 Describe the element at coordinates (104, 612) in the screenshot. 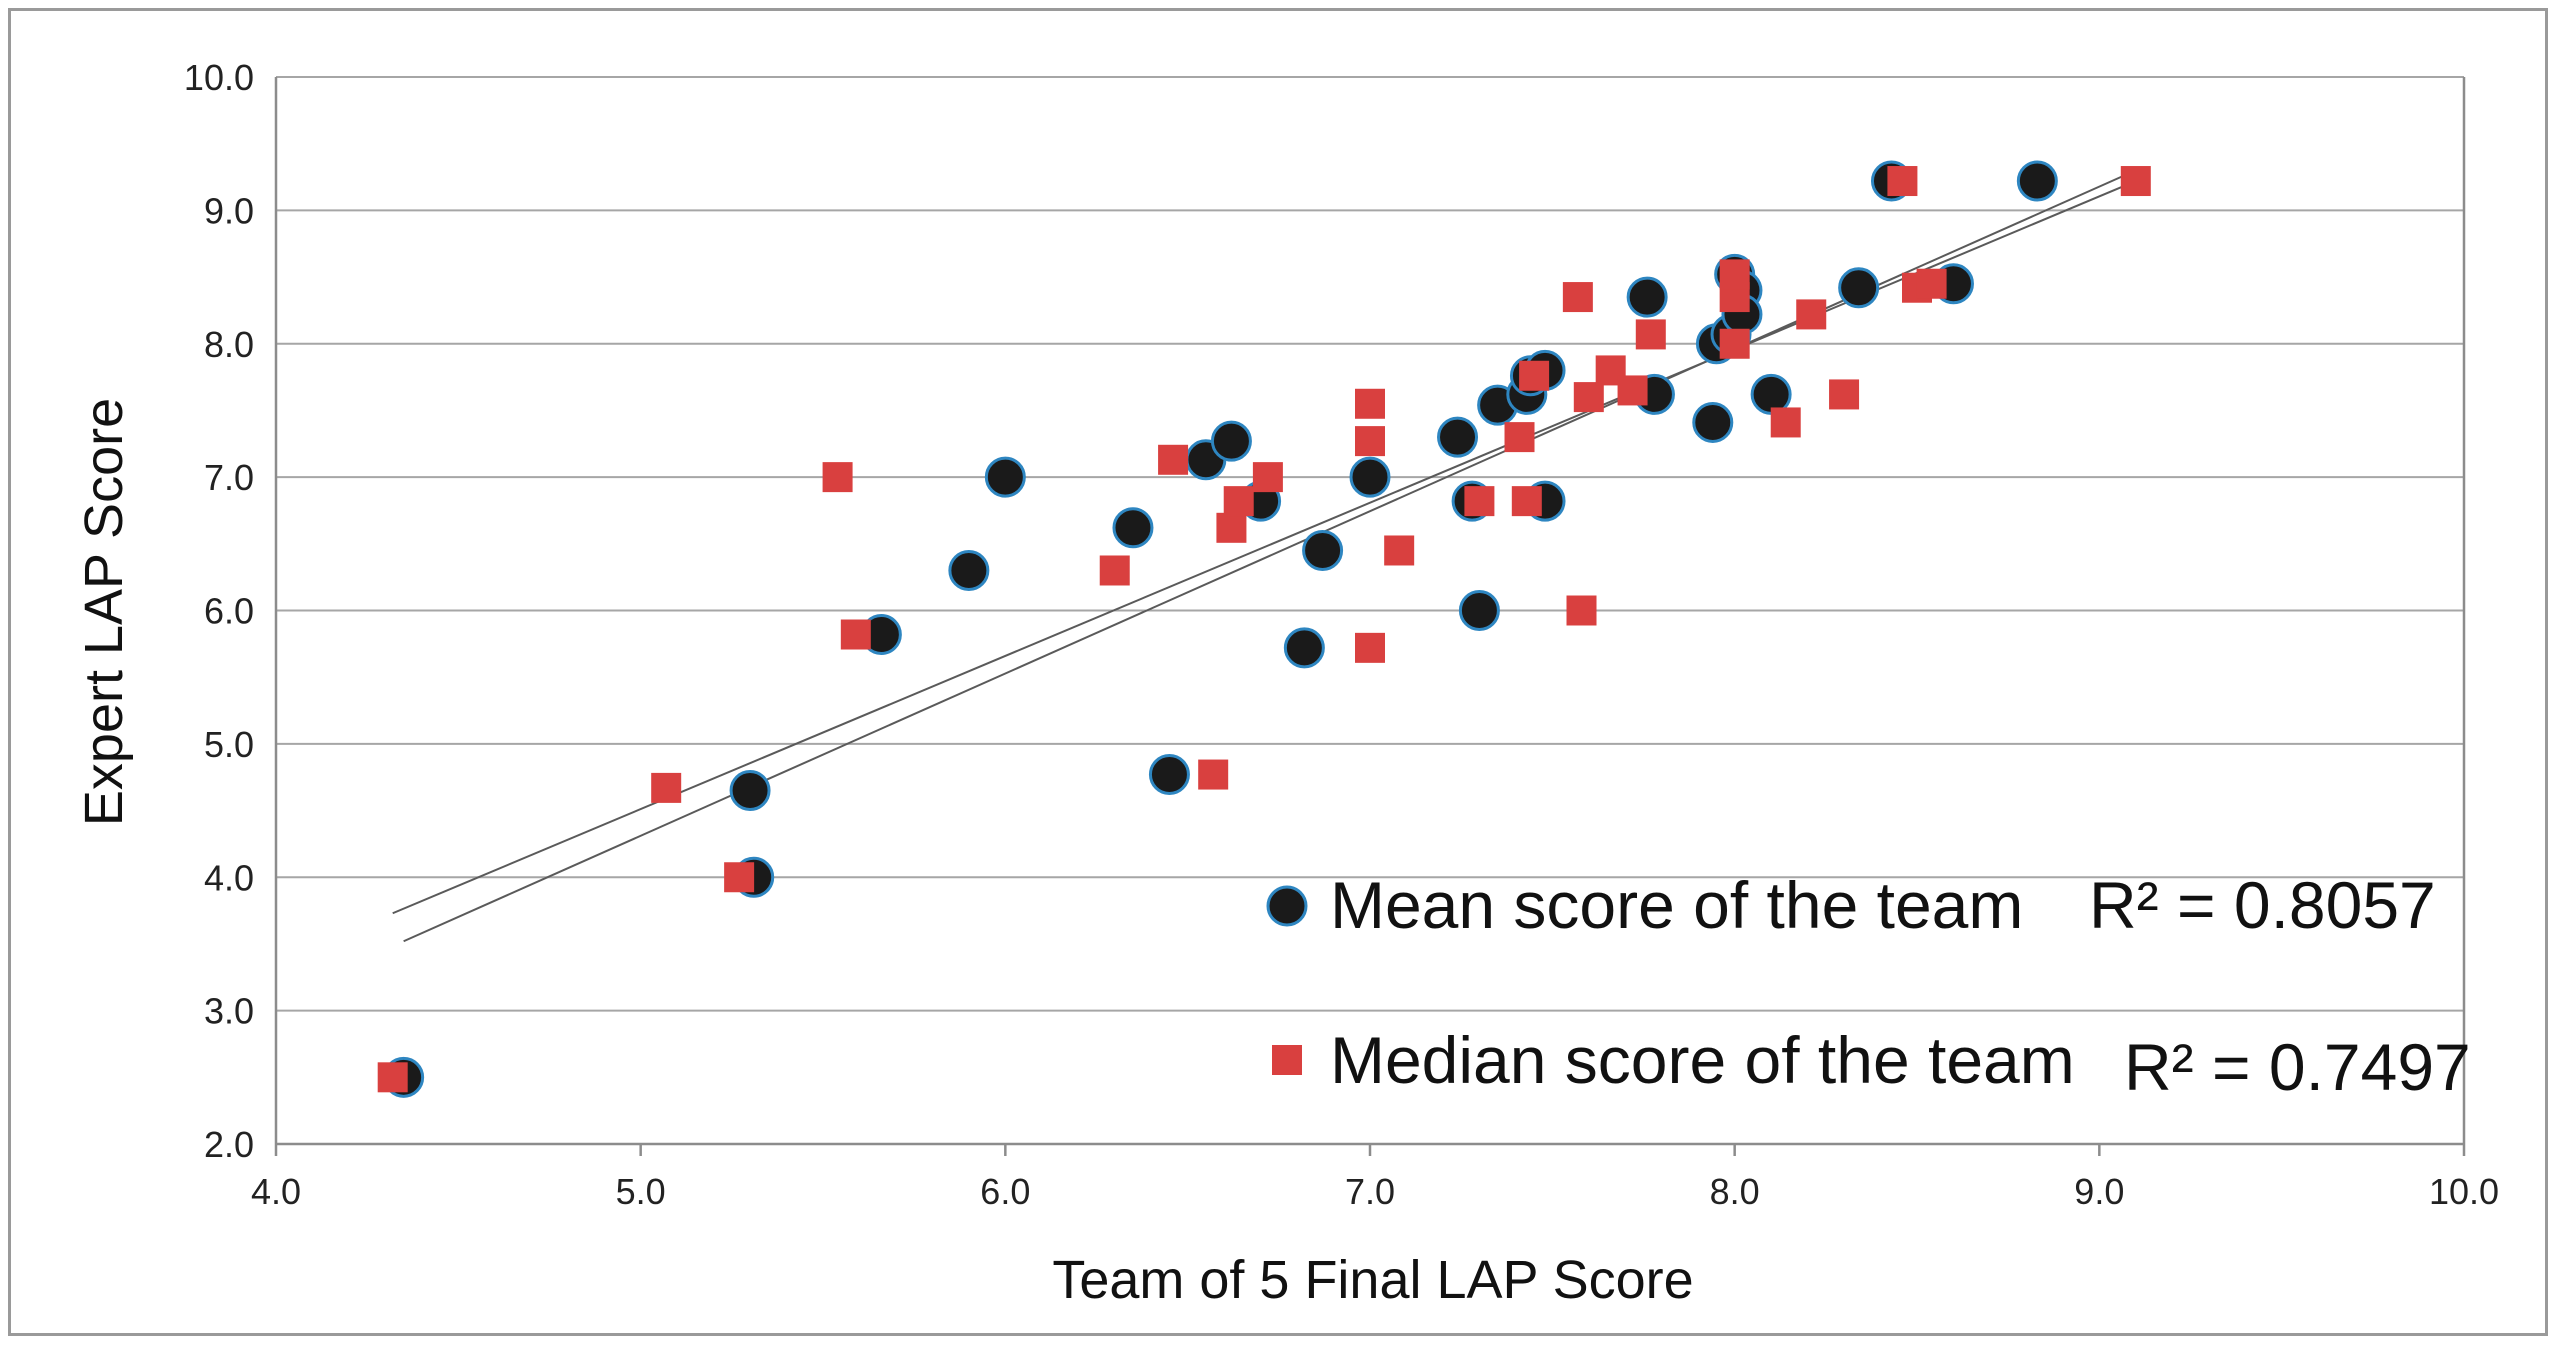

I see `y-axis-title: Expert LAP Score` at that location.